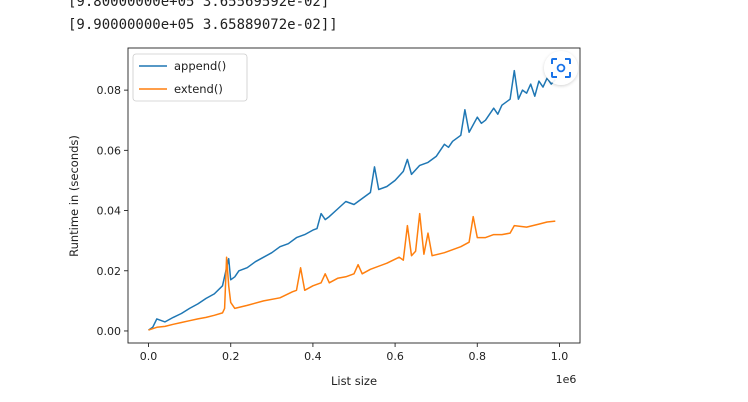 This screenshot has height=402, width=748. I want to click on visual-search-button, so click(561, 68).